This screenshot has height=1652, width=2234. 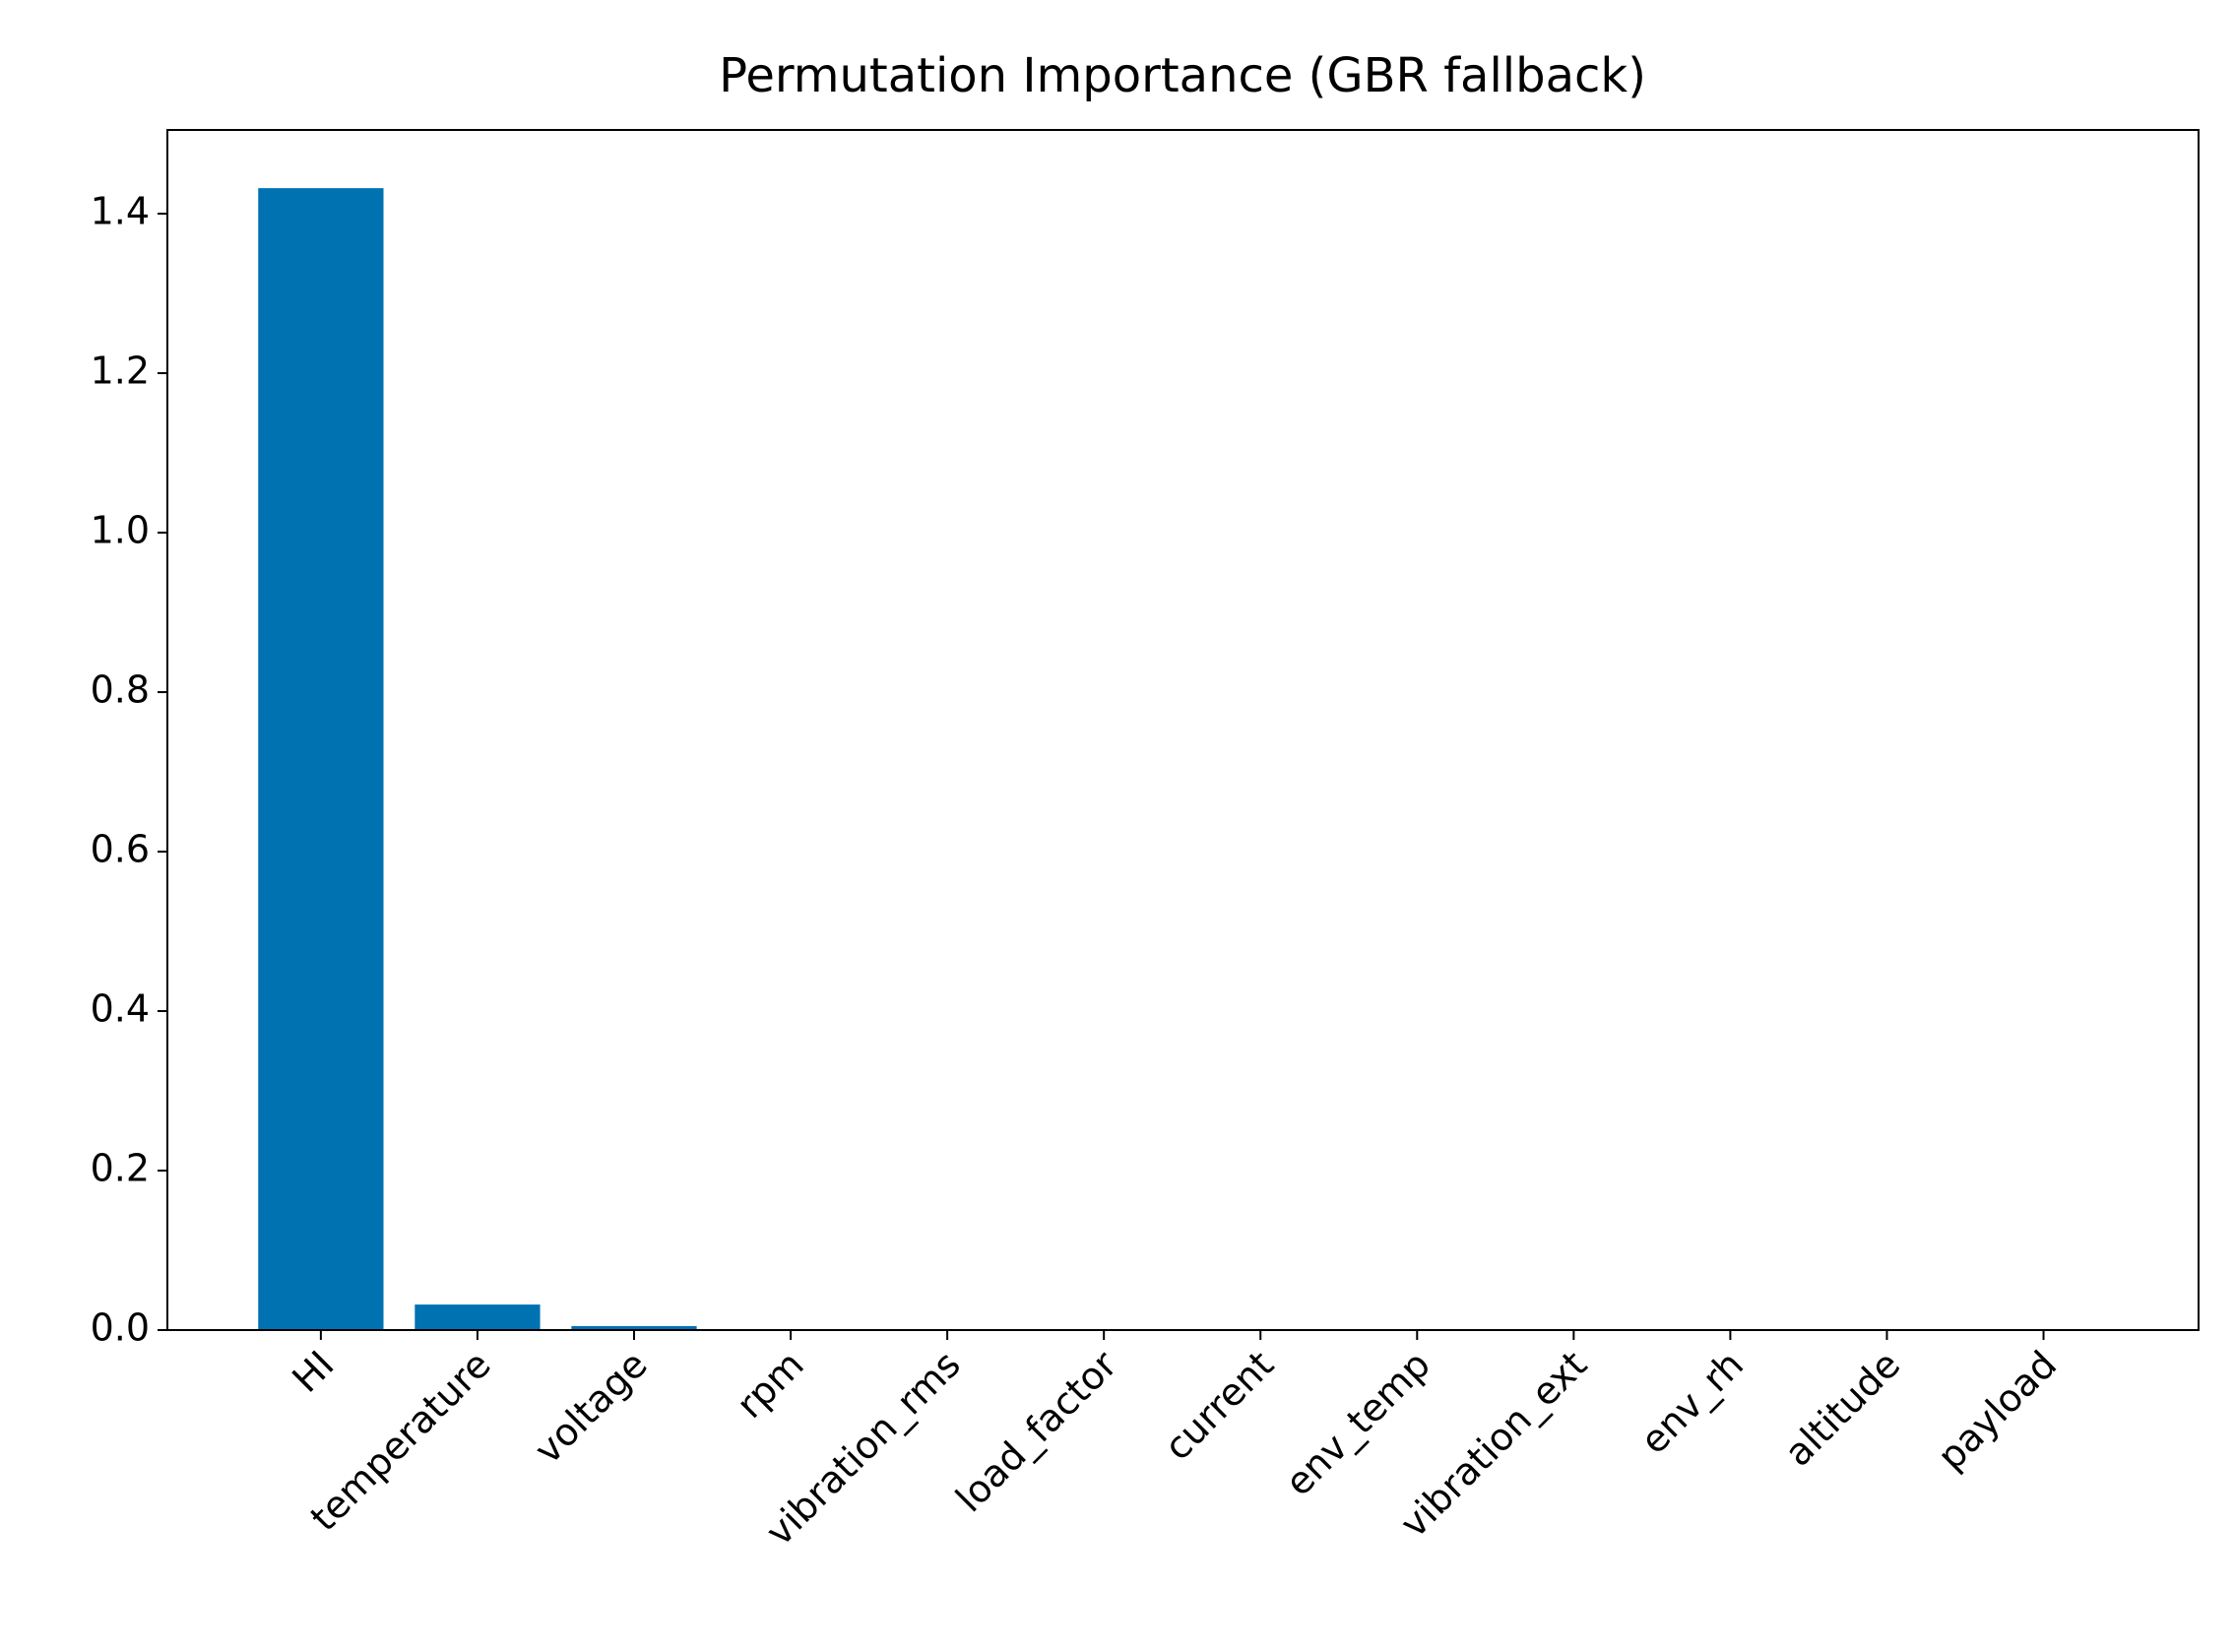 What do you see at coordinates (120, 690) in the screenshot?
I see `y-tick-label: 0.8` at bounding box center [120, 690].